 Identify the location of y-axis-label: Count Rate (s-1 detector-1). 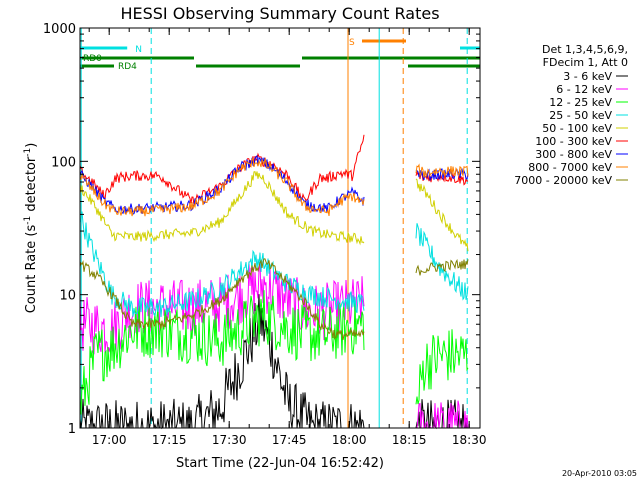
(31, 228).